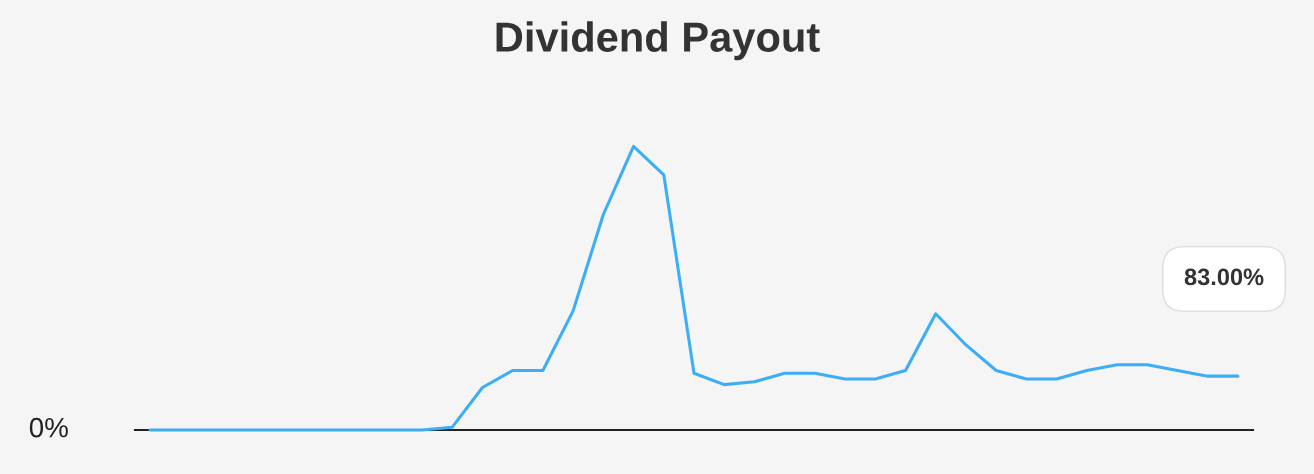 The image size is (1314, 474). What do you see at coordinates (48, 427) in the screenshot?
I see `text: 0%` at bounding box center [48, 427].